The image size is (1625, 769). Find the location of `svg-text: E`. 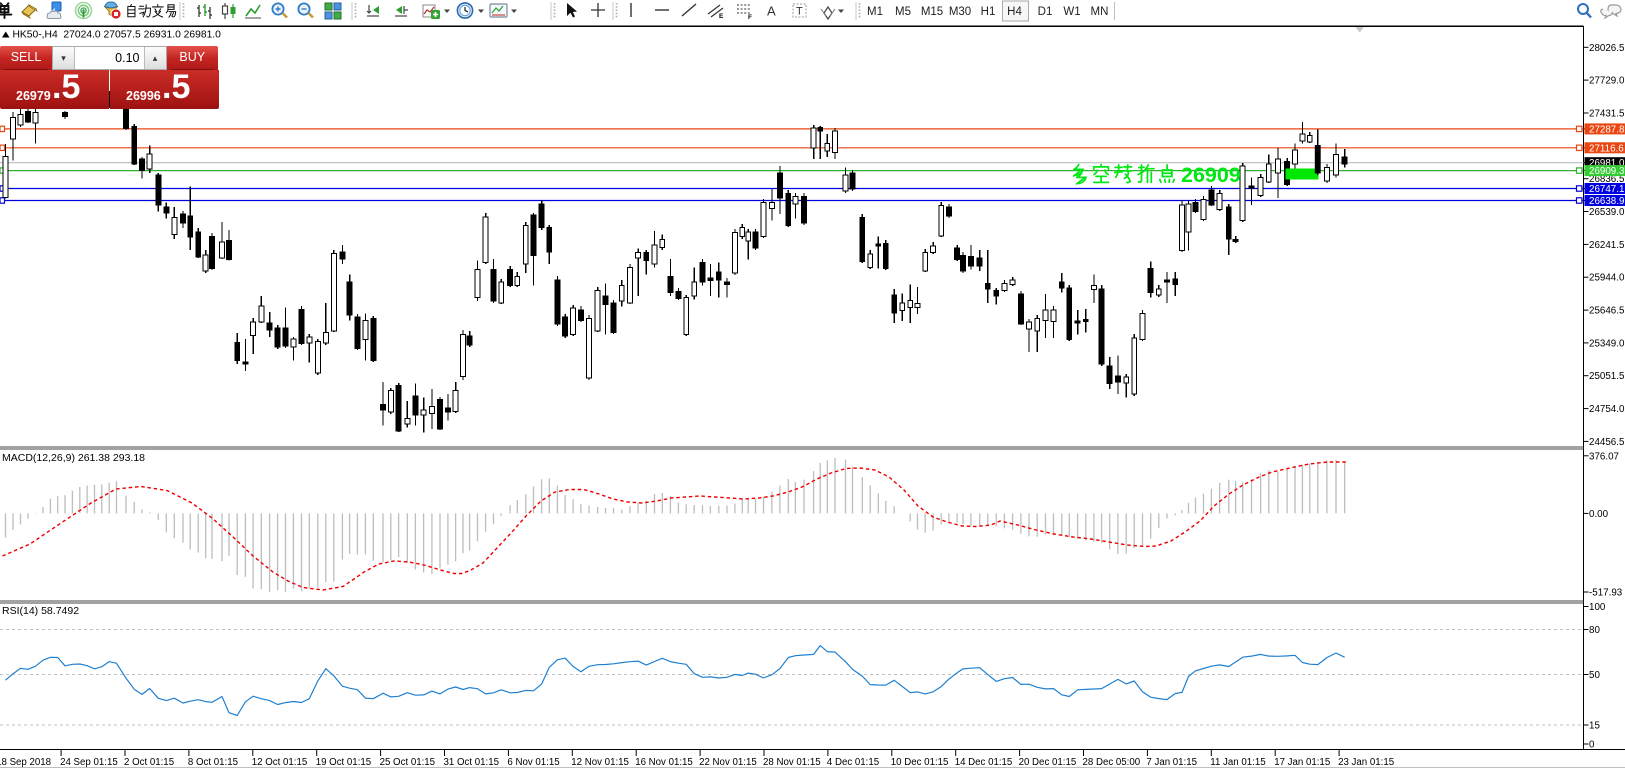

svg-text: E is located at coordinates (721, 16).